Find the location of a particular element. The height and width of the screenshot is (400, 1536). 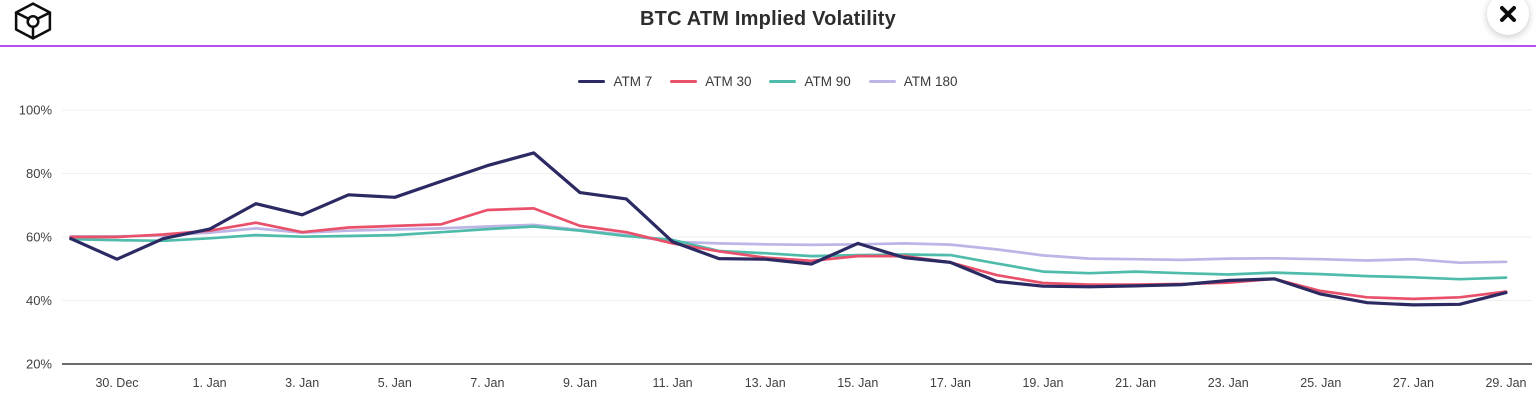

legend-label: ATM 7 is located at coordinates (633, 81).